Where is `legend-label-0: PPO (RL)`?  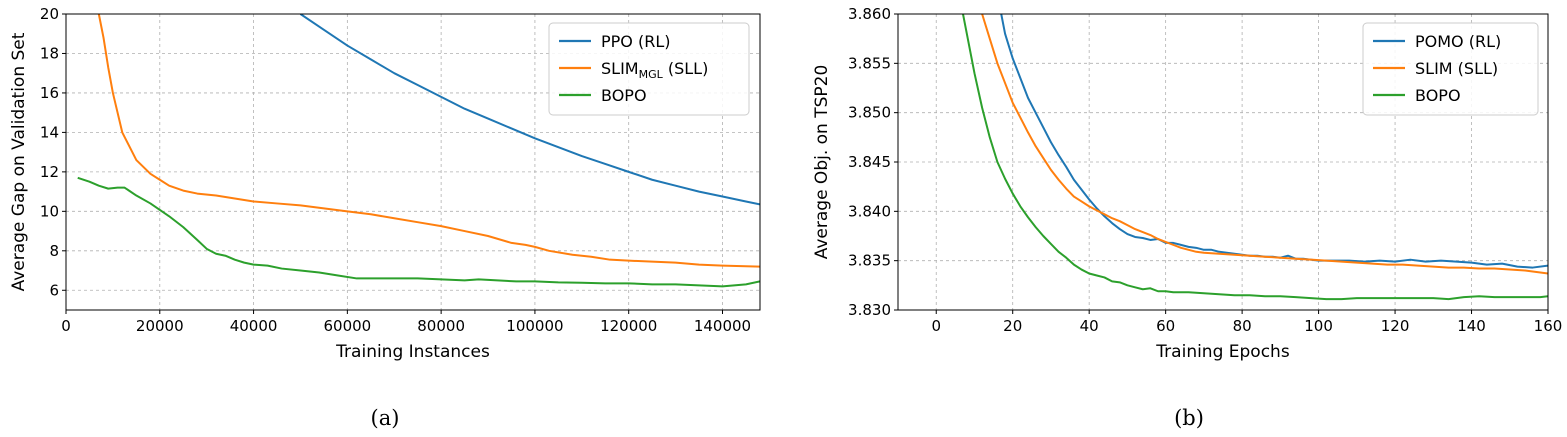
legend-label-0: PPO (RL) is located at coordinates (636, 41).